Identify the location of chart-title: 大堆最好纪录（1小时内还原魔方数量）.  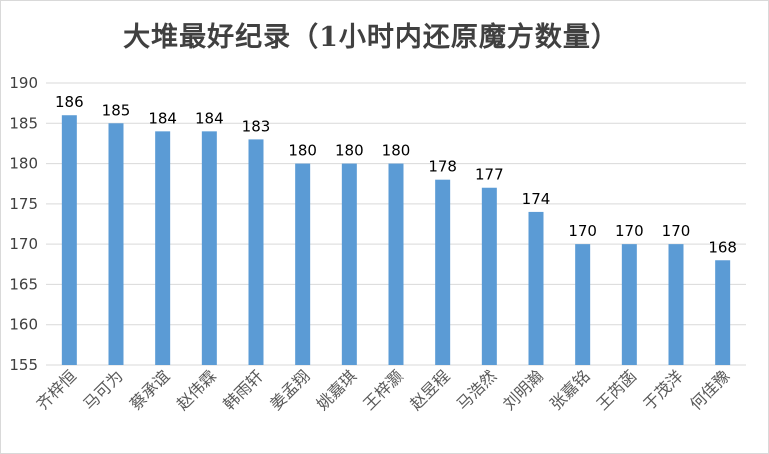
(371, 37).